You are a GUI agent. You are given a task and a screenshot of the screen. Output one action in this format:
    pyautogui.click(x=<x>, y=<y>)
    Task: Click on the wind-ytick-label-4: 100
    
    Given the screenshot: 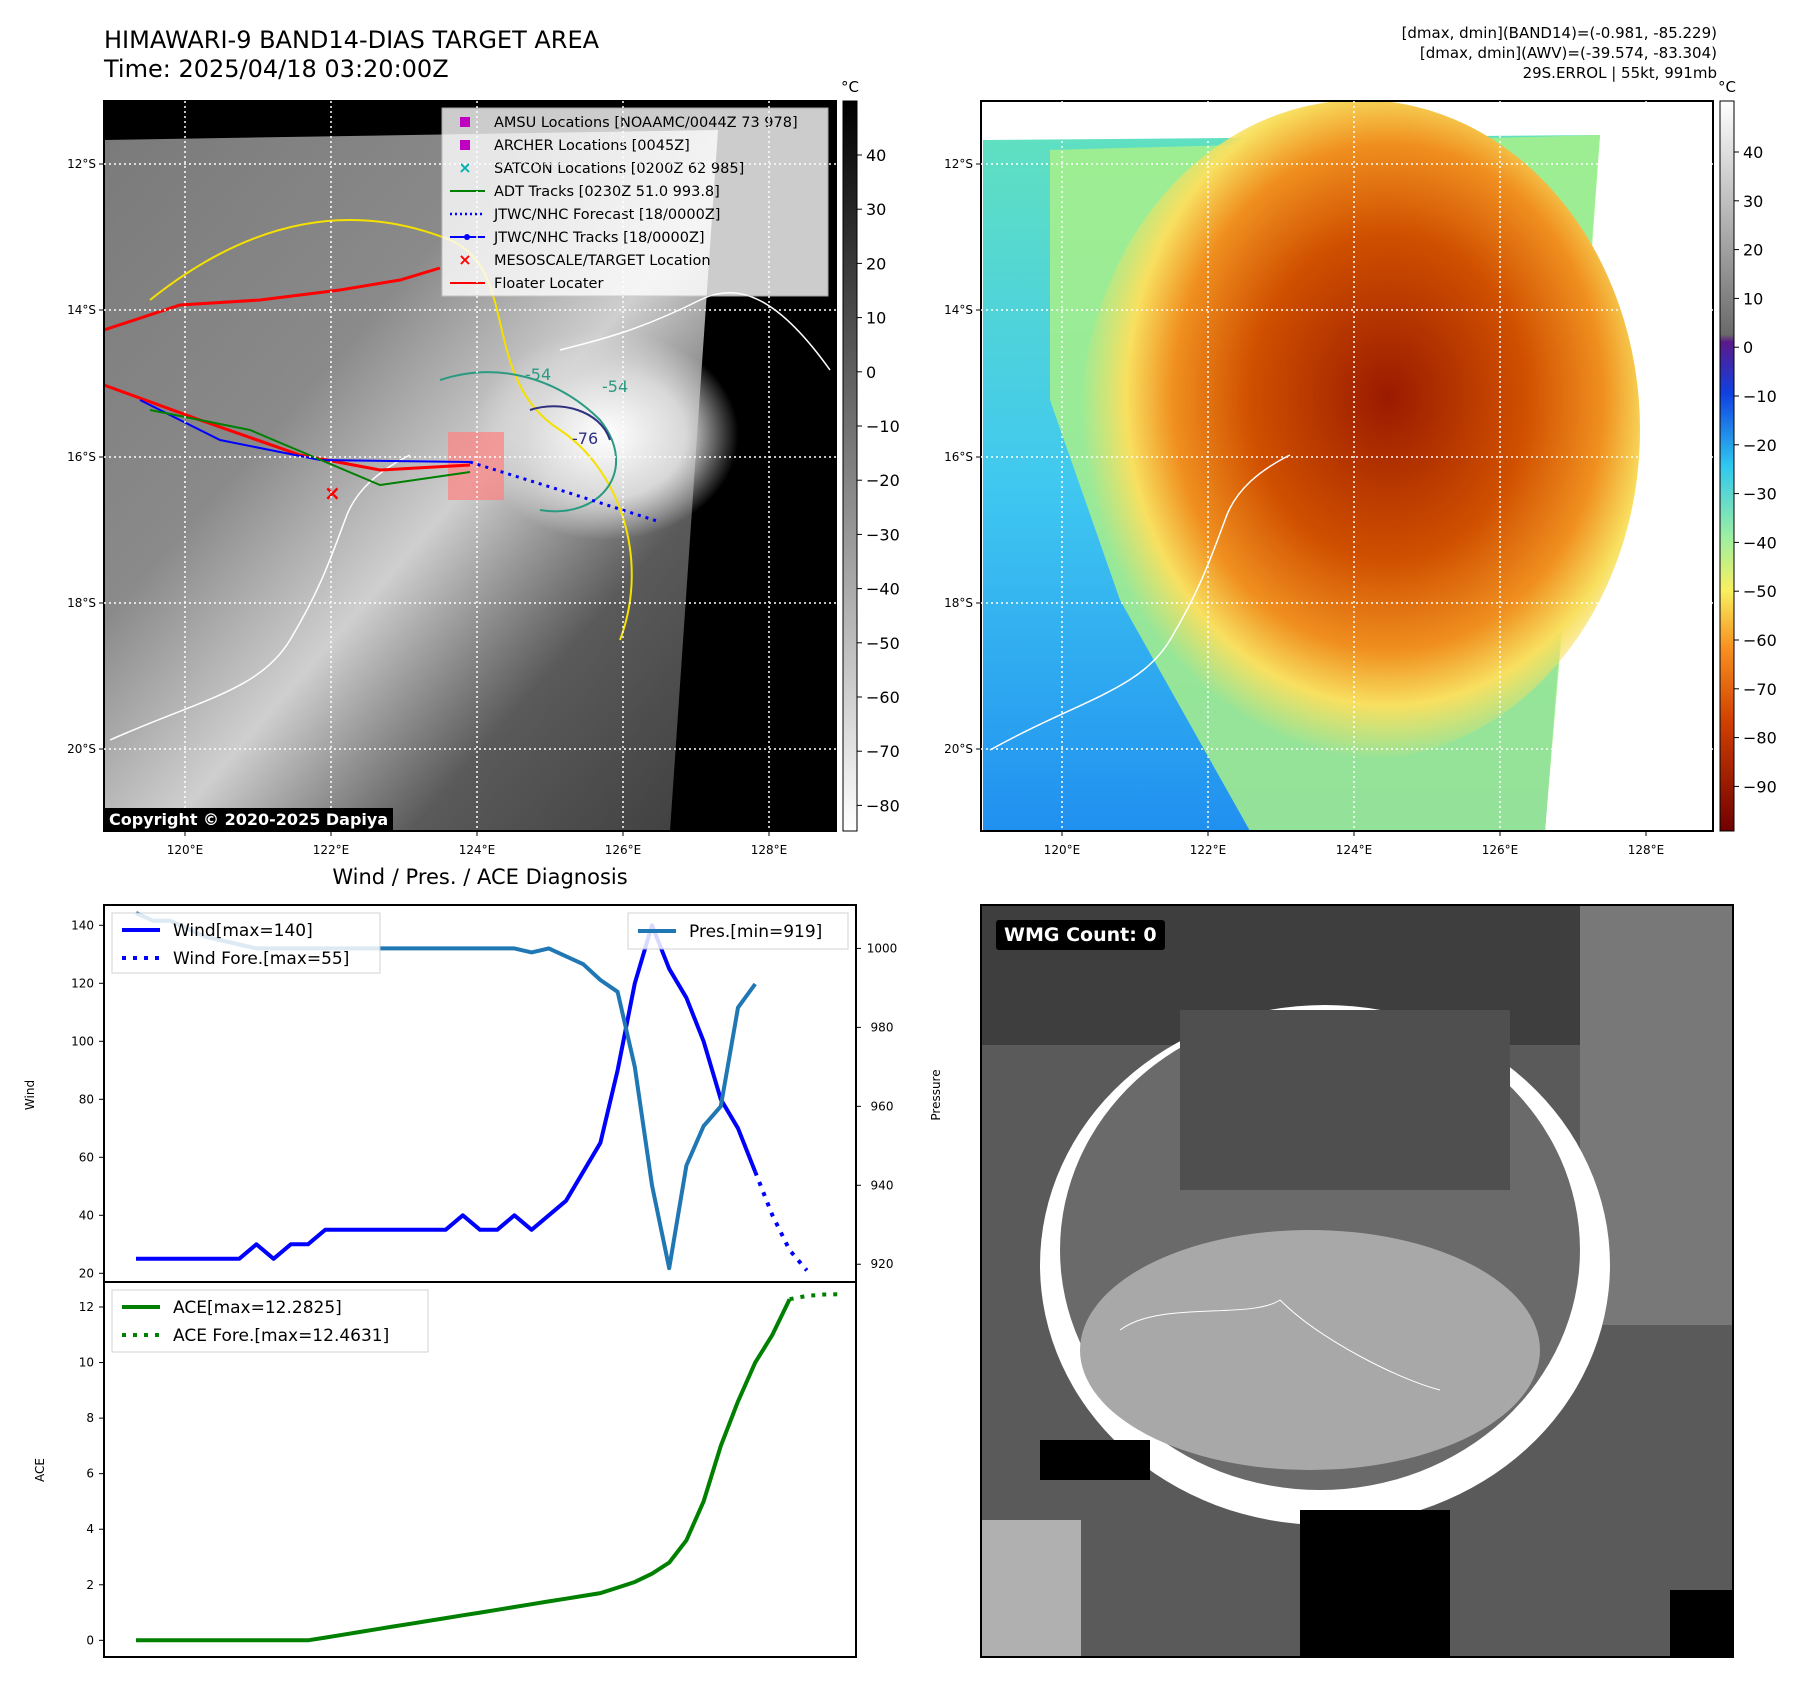 What is the action you would take?
    pyautogui.click(x=82, y=1041)
    